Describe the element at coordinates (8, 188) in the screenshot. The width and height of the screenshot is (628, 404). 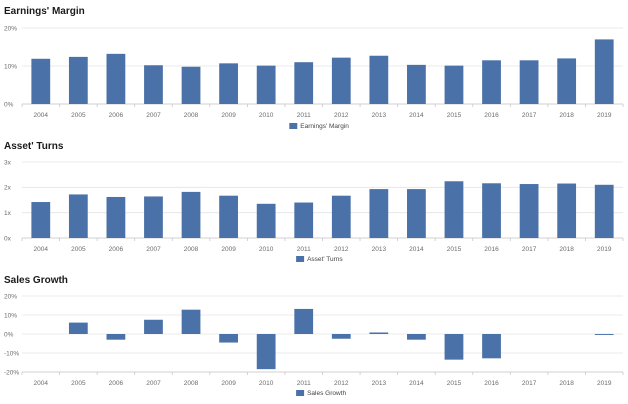
I see `y-tick-label: 2x` at that location.